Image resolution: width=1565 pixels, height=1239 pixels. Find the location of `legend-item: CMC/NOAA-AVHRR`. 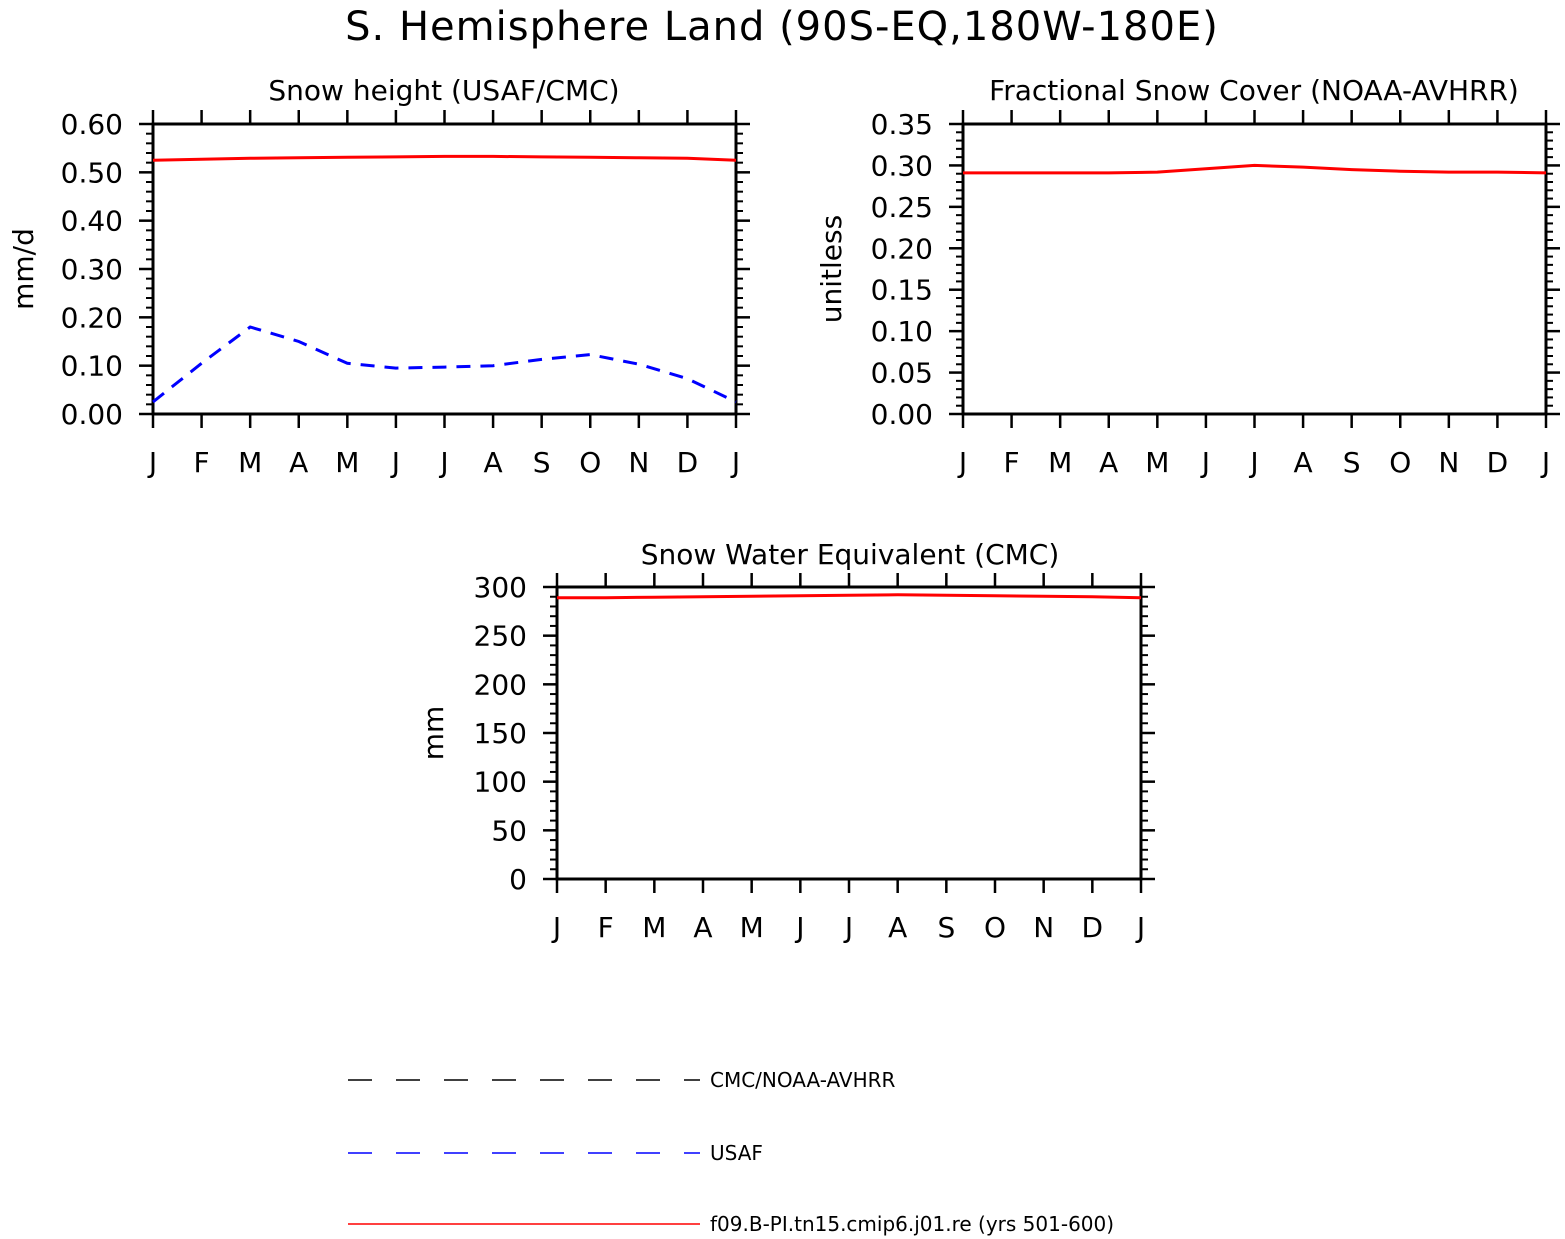

legend-item: CMC/NOAA-AVHRR is located at coordinates (622, 1080).